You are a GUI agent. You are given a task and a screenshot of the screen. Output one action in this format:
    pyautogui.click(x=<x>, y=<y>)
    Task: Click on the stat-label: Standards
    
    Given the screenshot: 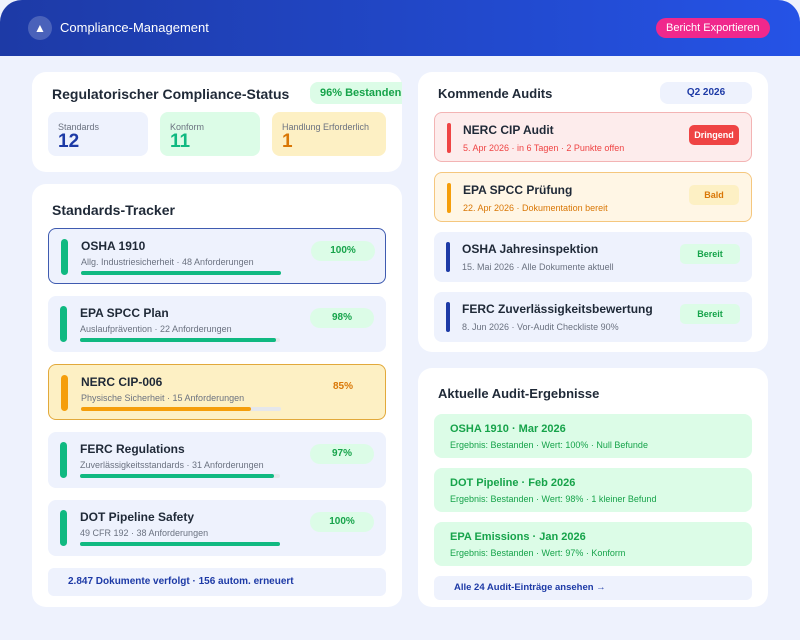 What is the action you would take?
    pyautogui.click(x=79, y=127)
    